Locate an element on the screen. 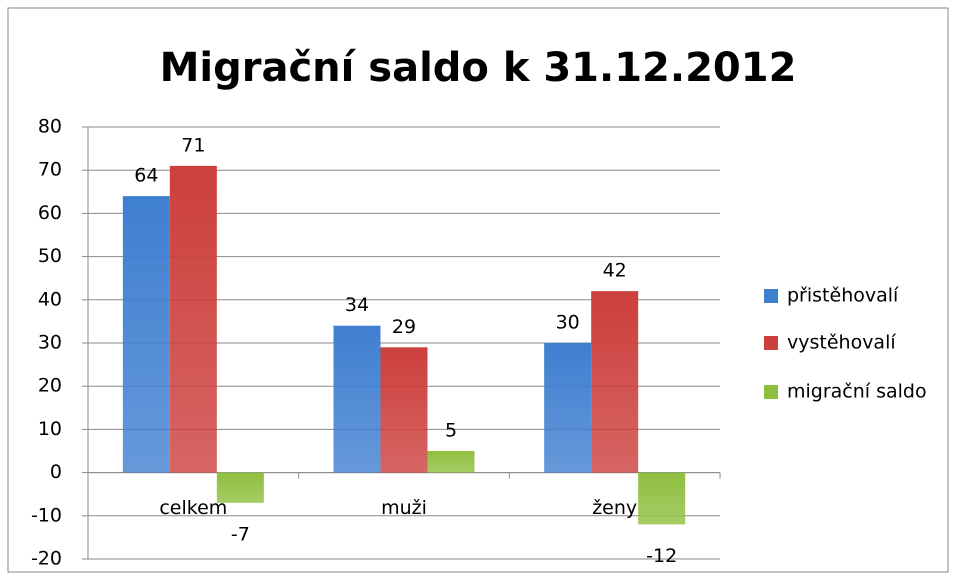 Image resolution: width=957 pixels, height=580 pixels. data-label: 34 is located at coordinates (357, 305).